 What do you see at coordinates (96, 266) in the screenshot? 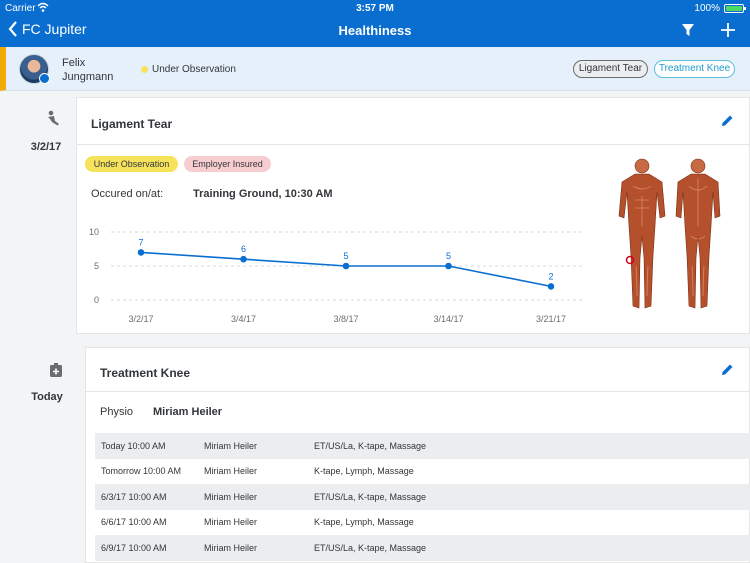
I see `y-tick-label: 5` at bounding box center [96, 266].